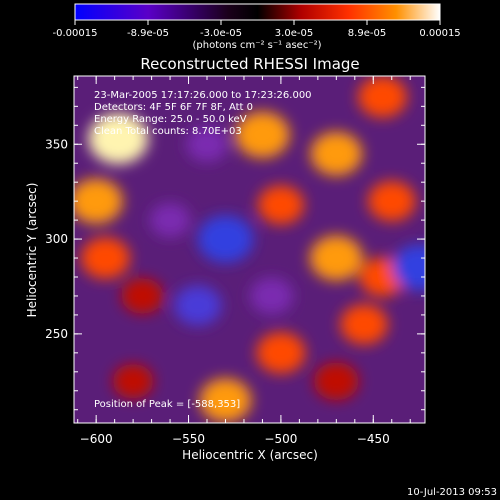 Image resolution: width=500 pixels, height=500 pixels. I want to click on colorbar-tick-label: -0.00015, so click(75, 33).